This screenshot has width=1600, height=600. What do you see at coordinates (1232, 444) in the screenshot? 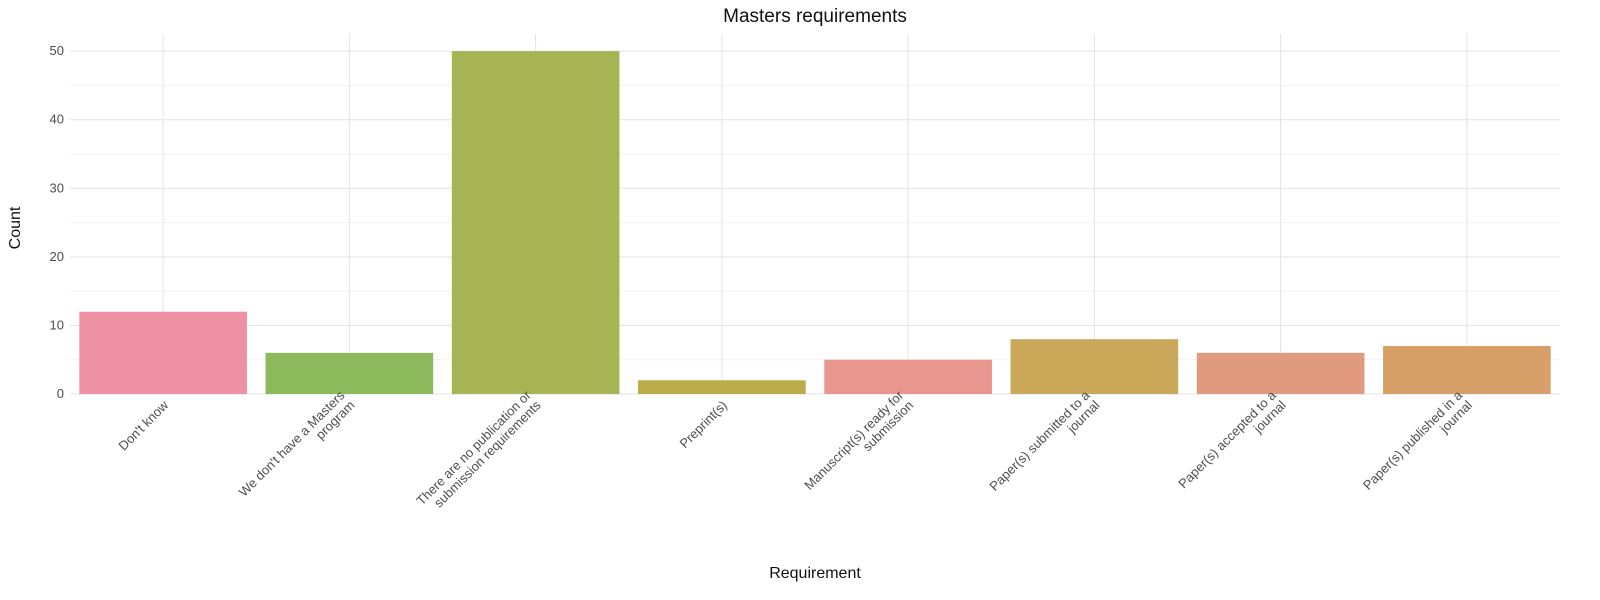
I see `x-tick-label: Paper(s) accepted to ajournal` at bounding box center [1232, 444].